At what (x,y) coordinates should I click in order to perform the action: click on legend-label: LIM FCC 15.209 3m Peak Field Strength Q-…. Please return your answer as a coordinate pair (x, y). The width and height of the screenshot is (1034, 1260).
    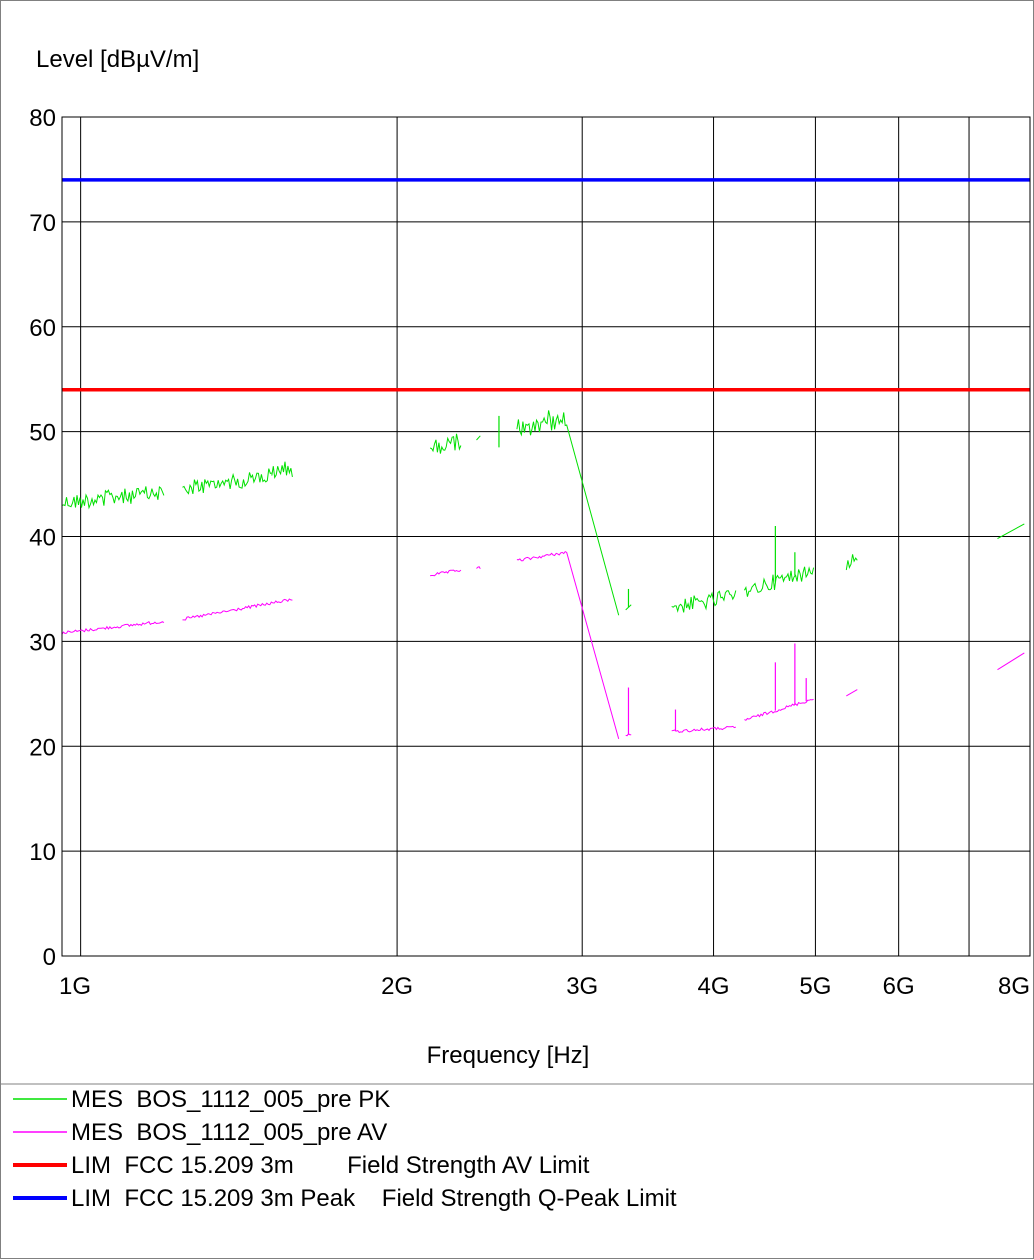
    Looking at the image, I should click on (374, 1198).